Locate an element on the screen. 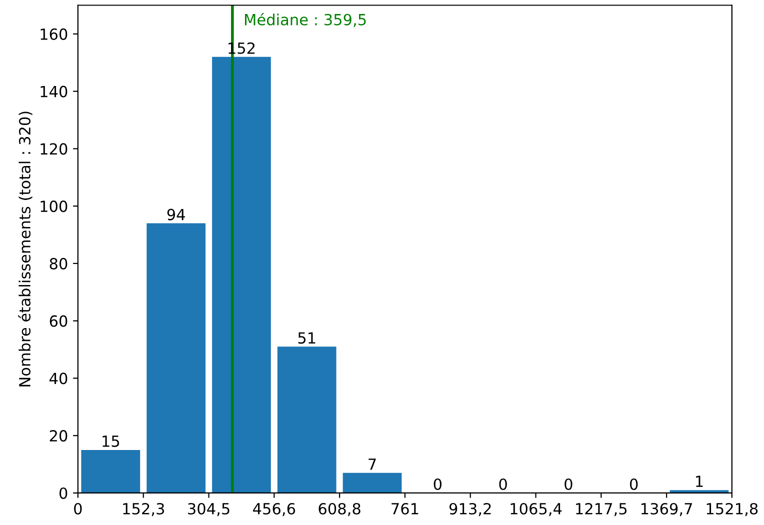  y-tick-label: 40 is located at coordinates (59, 378).